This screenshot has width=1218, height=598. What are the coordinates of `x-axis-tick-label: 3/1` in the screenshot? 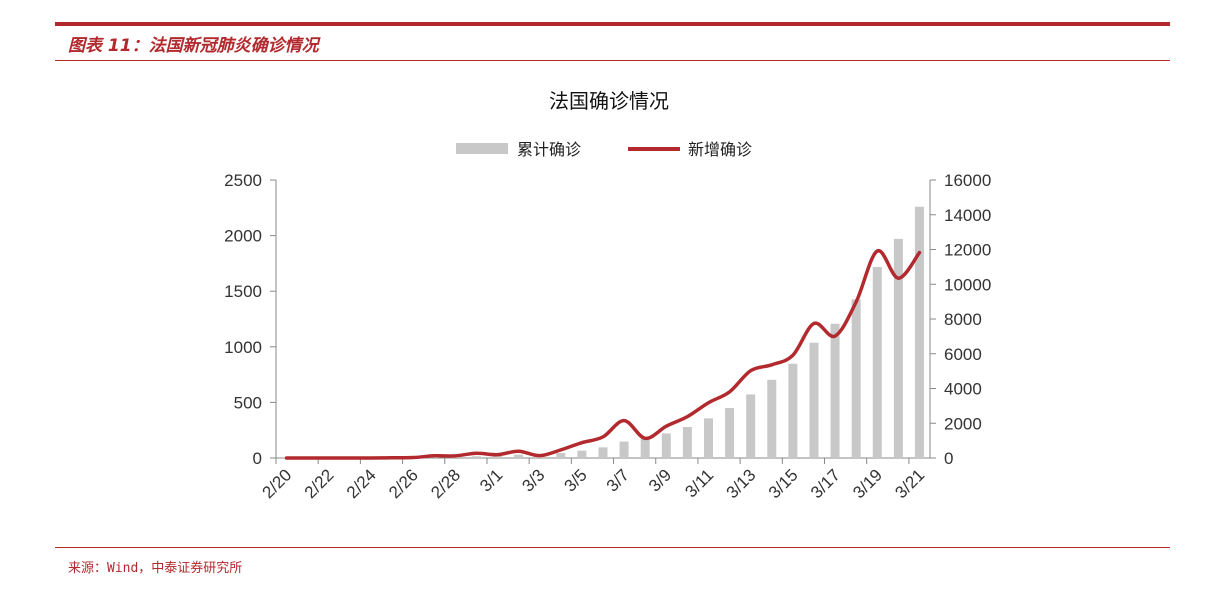 It's located at (491, 480).